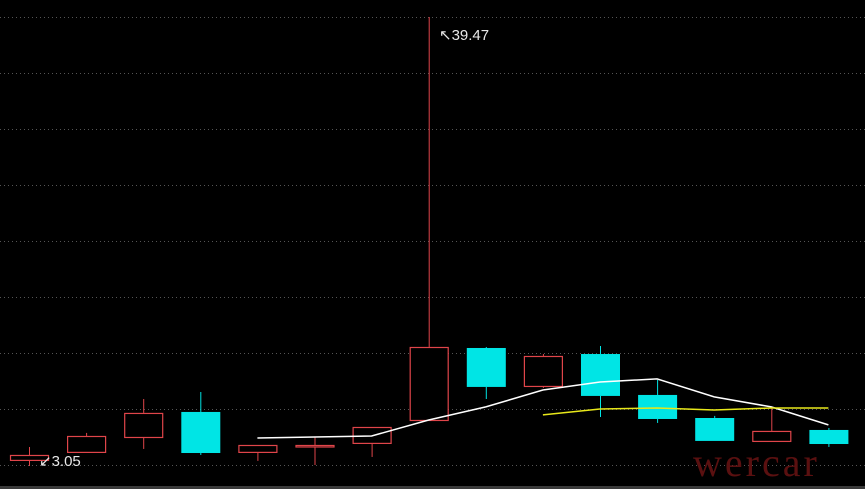 This screenshot has width=865, height=489. Describe the element at coordinates (756, 462) in the screenshot. I see `watermark: wercar` at that location.